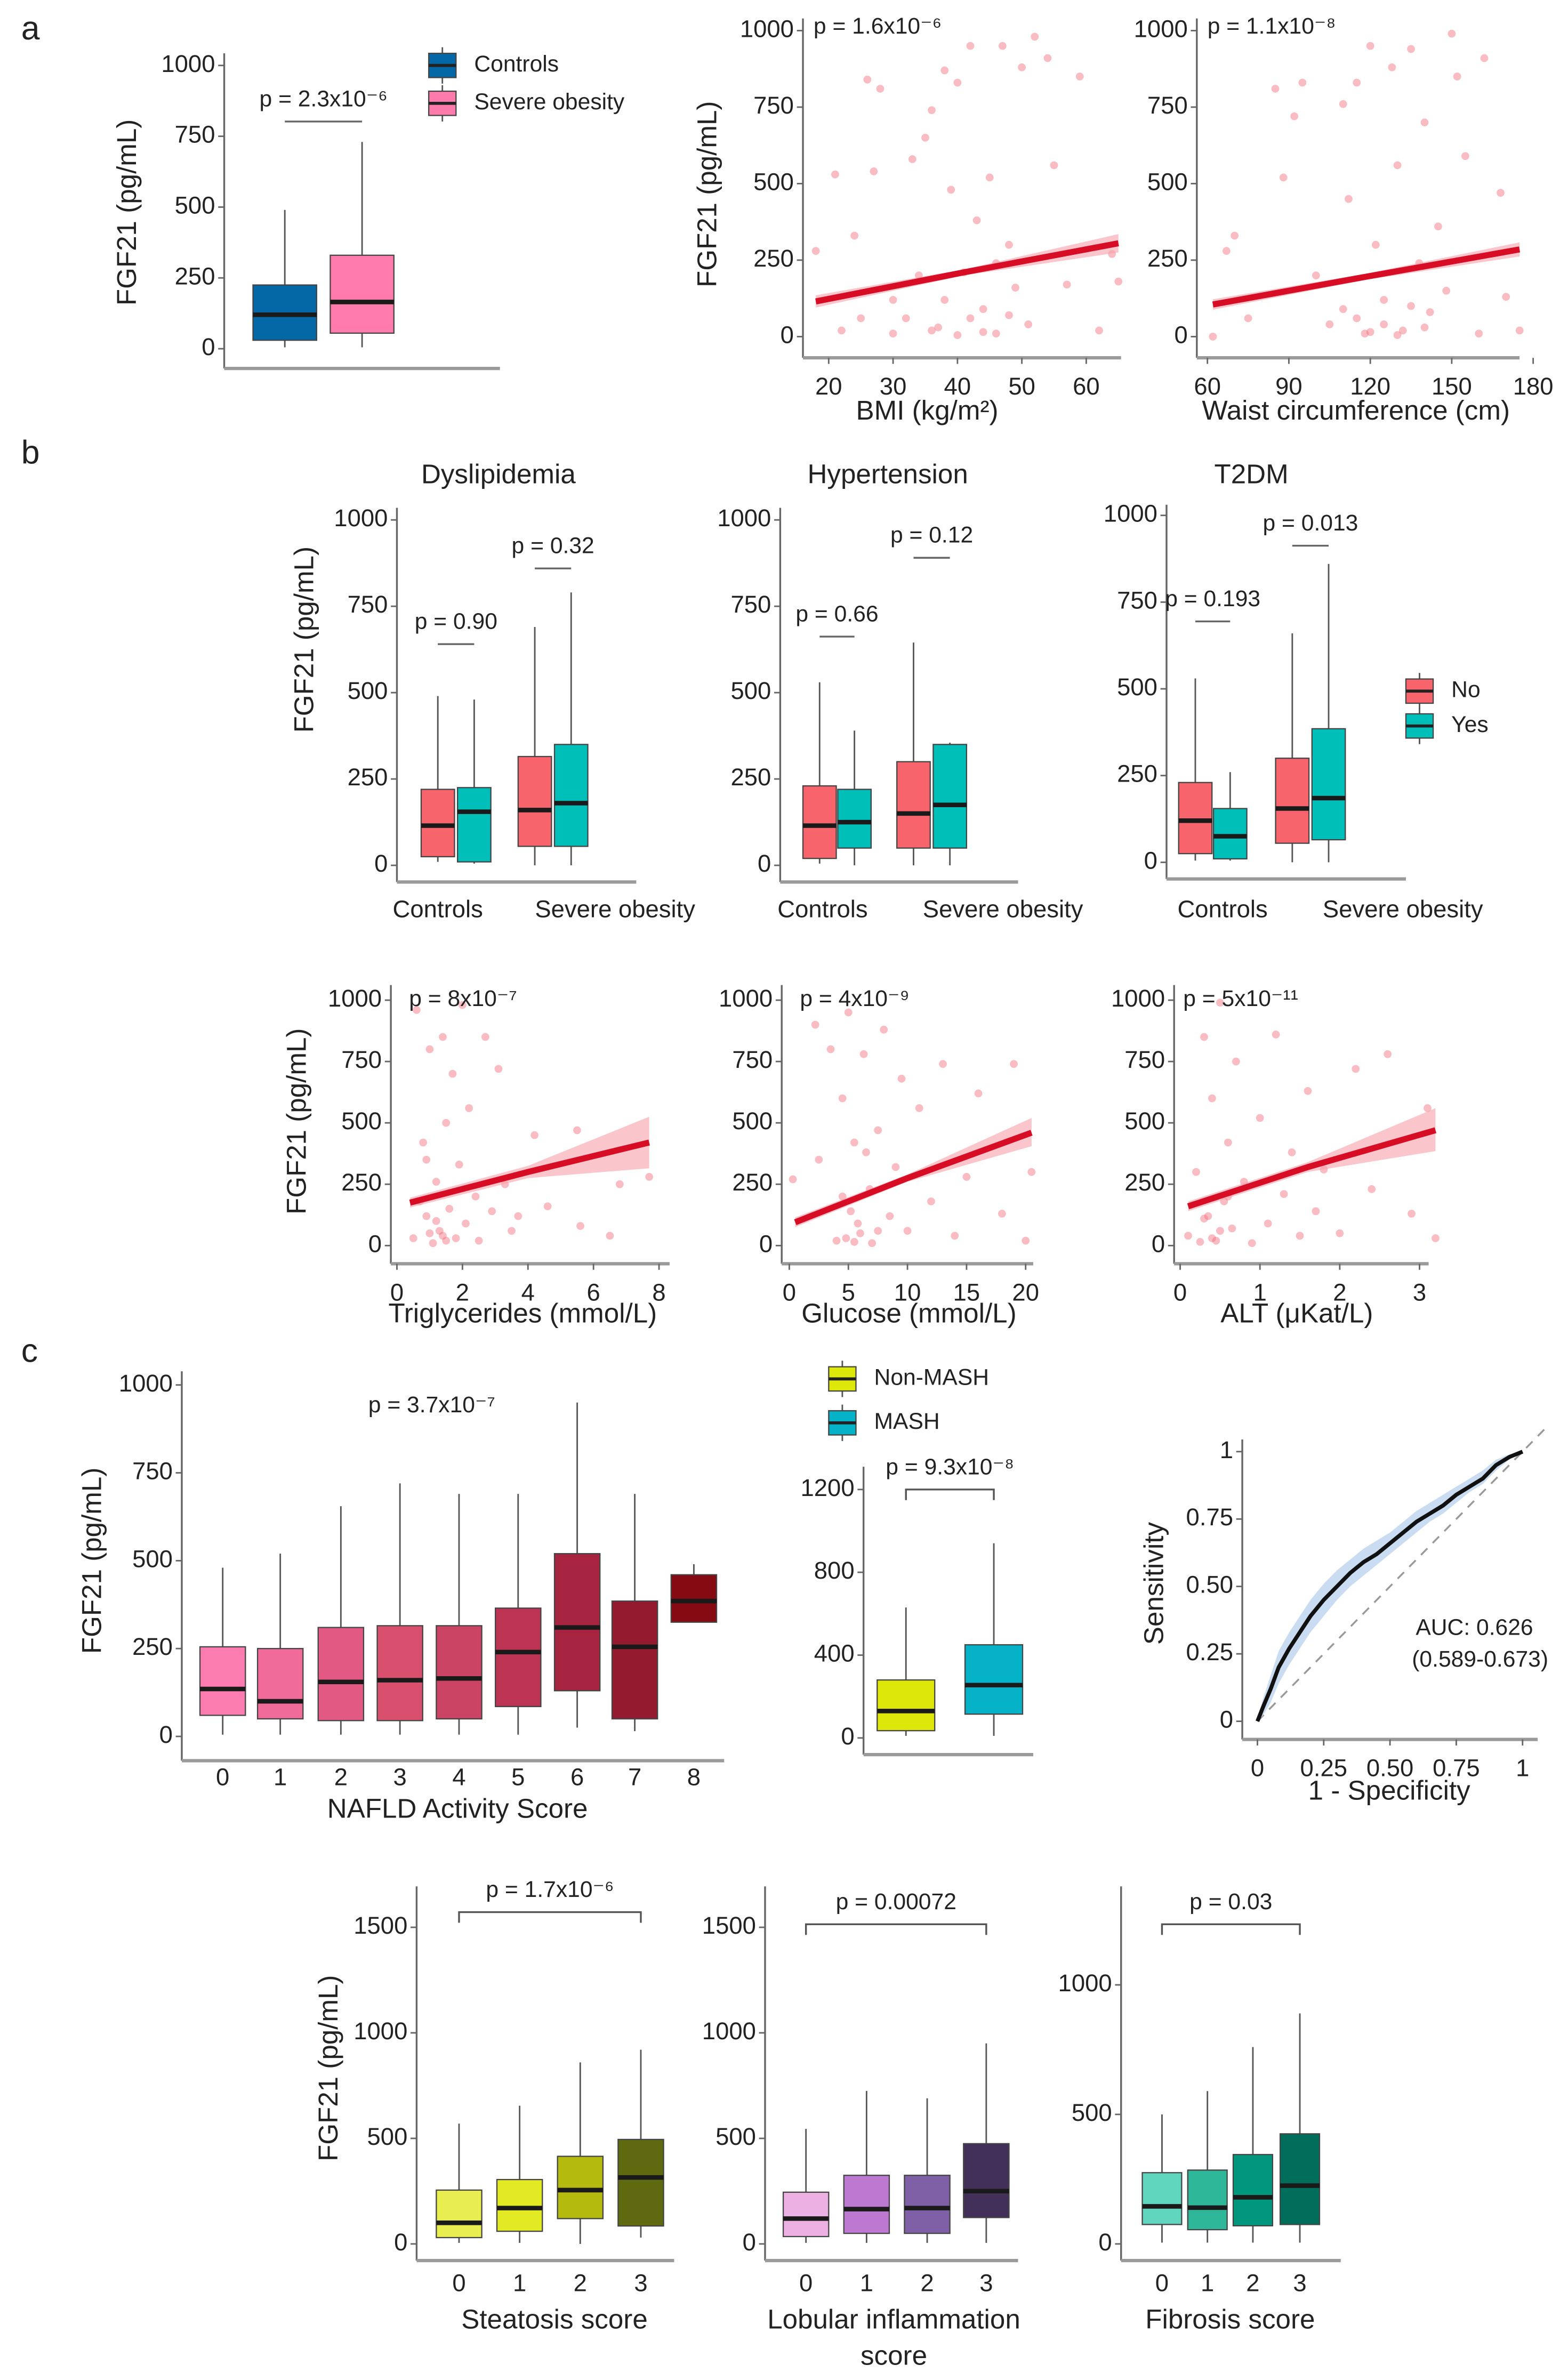 This screenshot has height=2373, width=1568. What do you see at coordinates (522, 1313) in the screenshot?
I see `x-axis-title: Triglycerides (mmol/L)` at bounding box center [522, 1313].